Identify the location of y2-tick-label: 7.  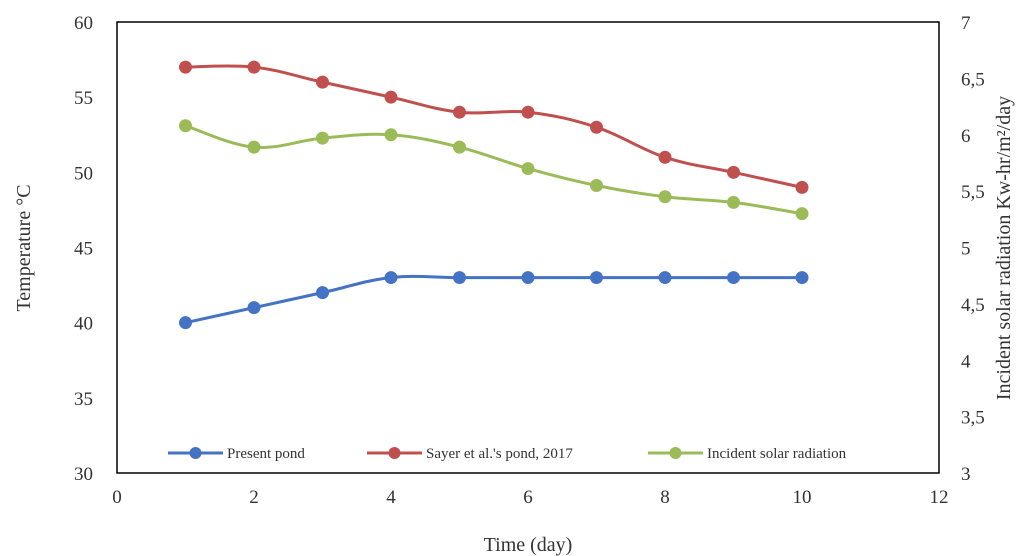
(966, 23).